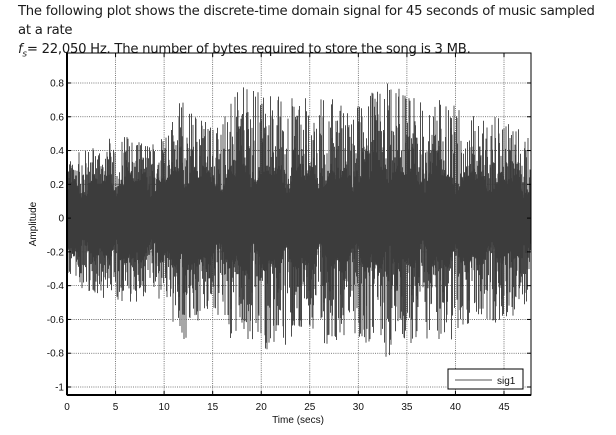 The width and height of the screenshot is (616, 435). What do you see at coordinates (213, 407) in the screenshot?
I see `x-tick-label: 15` at bounding box center [213, 407].